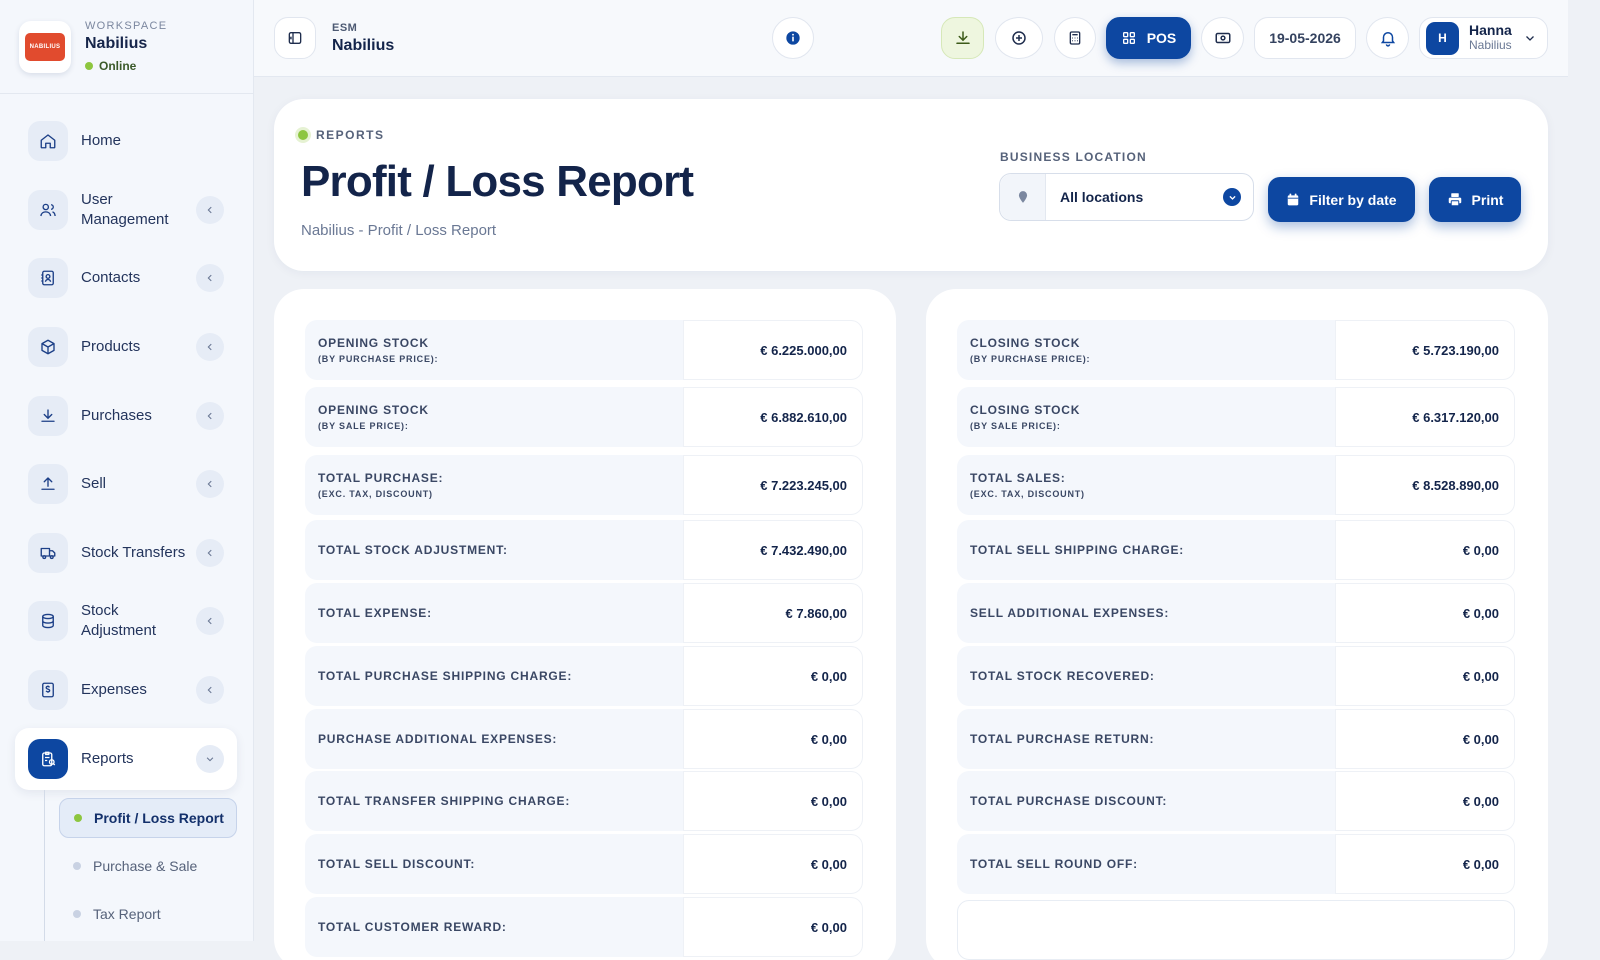 This screenshot has height=960, width=1600. What do you see at coordinates (45, 46) in the screenshot?
I see `workspace-logo: NABILIUS` at bounding box center [45, 46].